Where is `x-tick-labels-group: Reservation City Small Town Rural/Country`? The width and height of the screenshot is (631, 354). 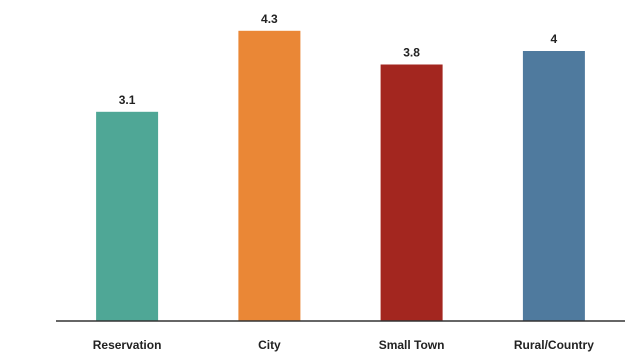 x-tick-labels-group: Reservation City Small Town Rural/Country is located at coordinates (343, 345).